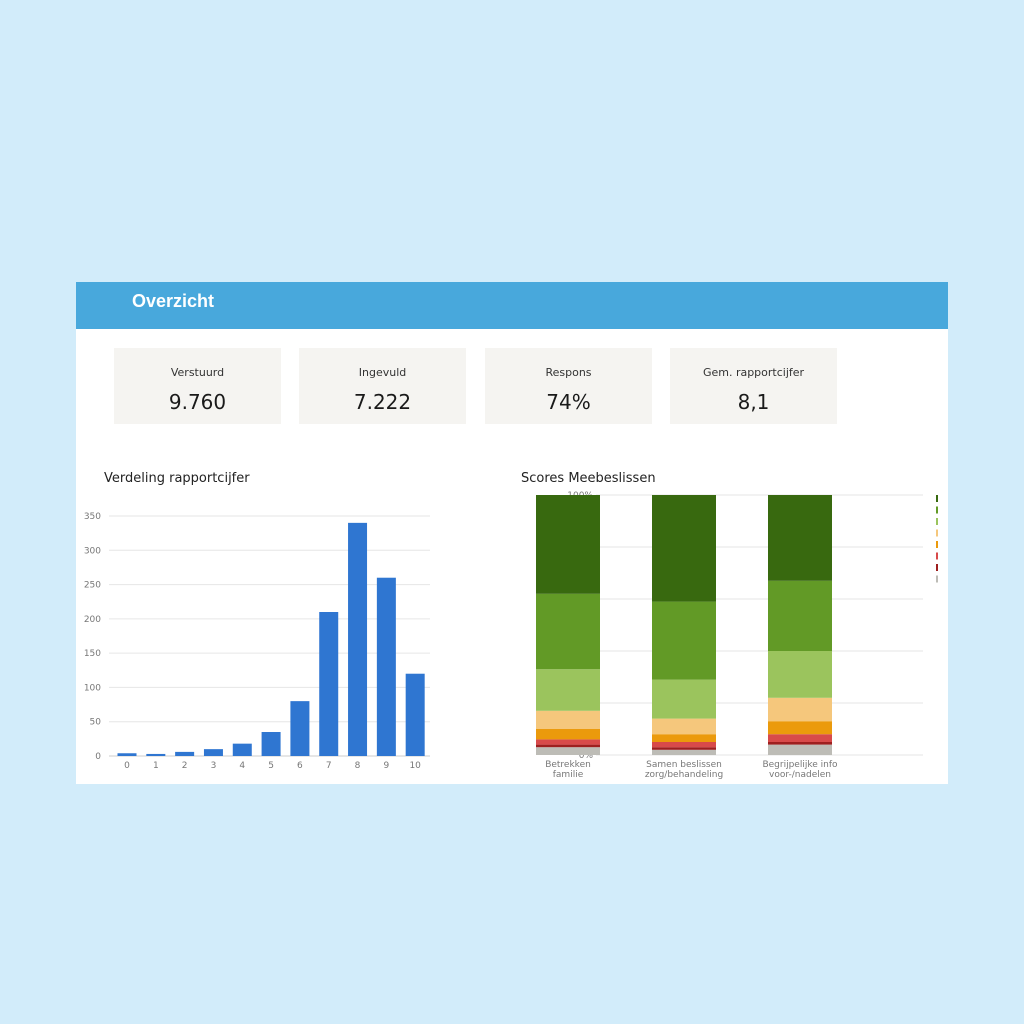 This screenshot has width=1024, height=1024. Describe the element at coordinates (177, 478) in the screenshot. I see `histogram-title: Verdeling rapportcijfer` at that location.